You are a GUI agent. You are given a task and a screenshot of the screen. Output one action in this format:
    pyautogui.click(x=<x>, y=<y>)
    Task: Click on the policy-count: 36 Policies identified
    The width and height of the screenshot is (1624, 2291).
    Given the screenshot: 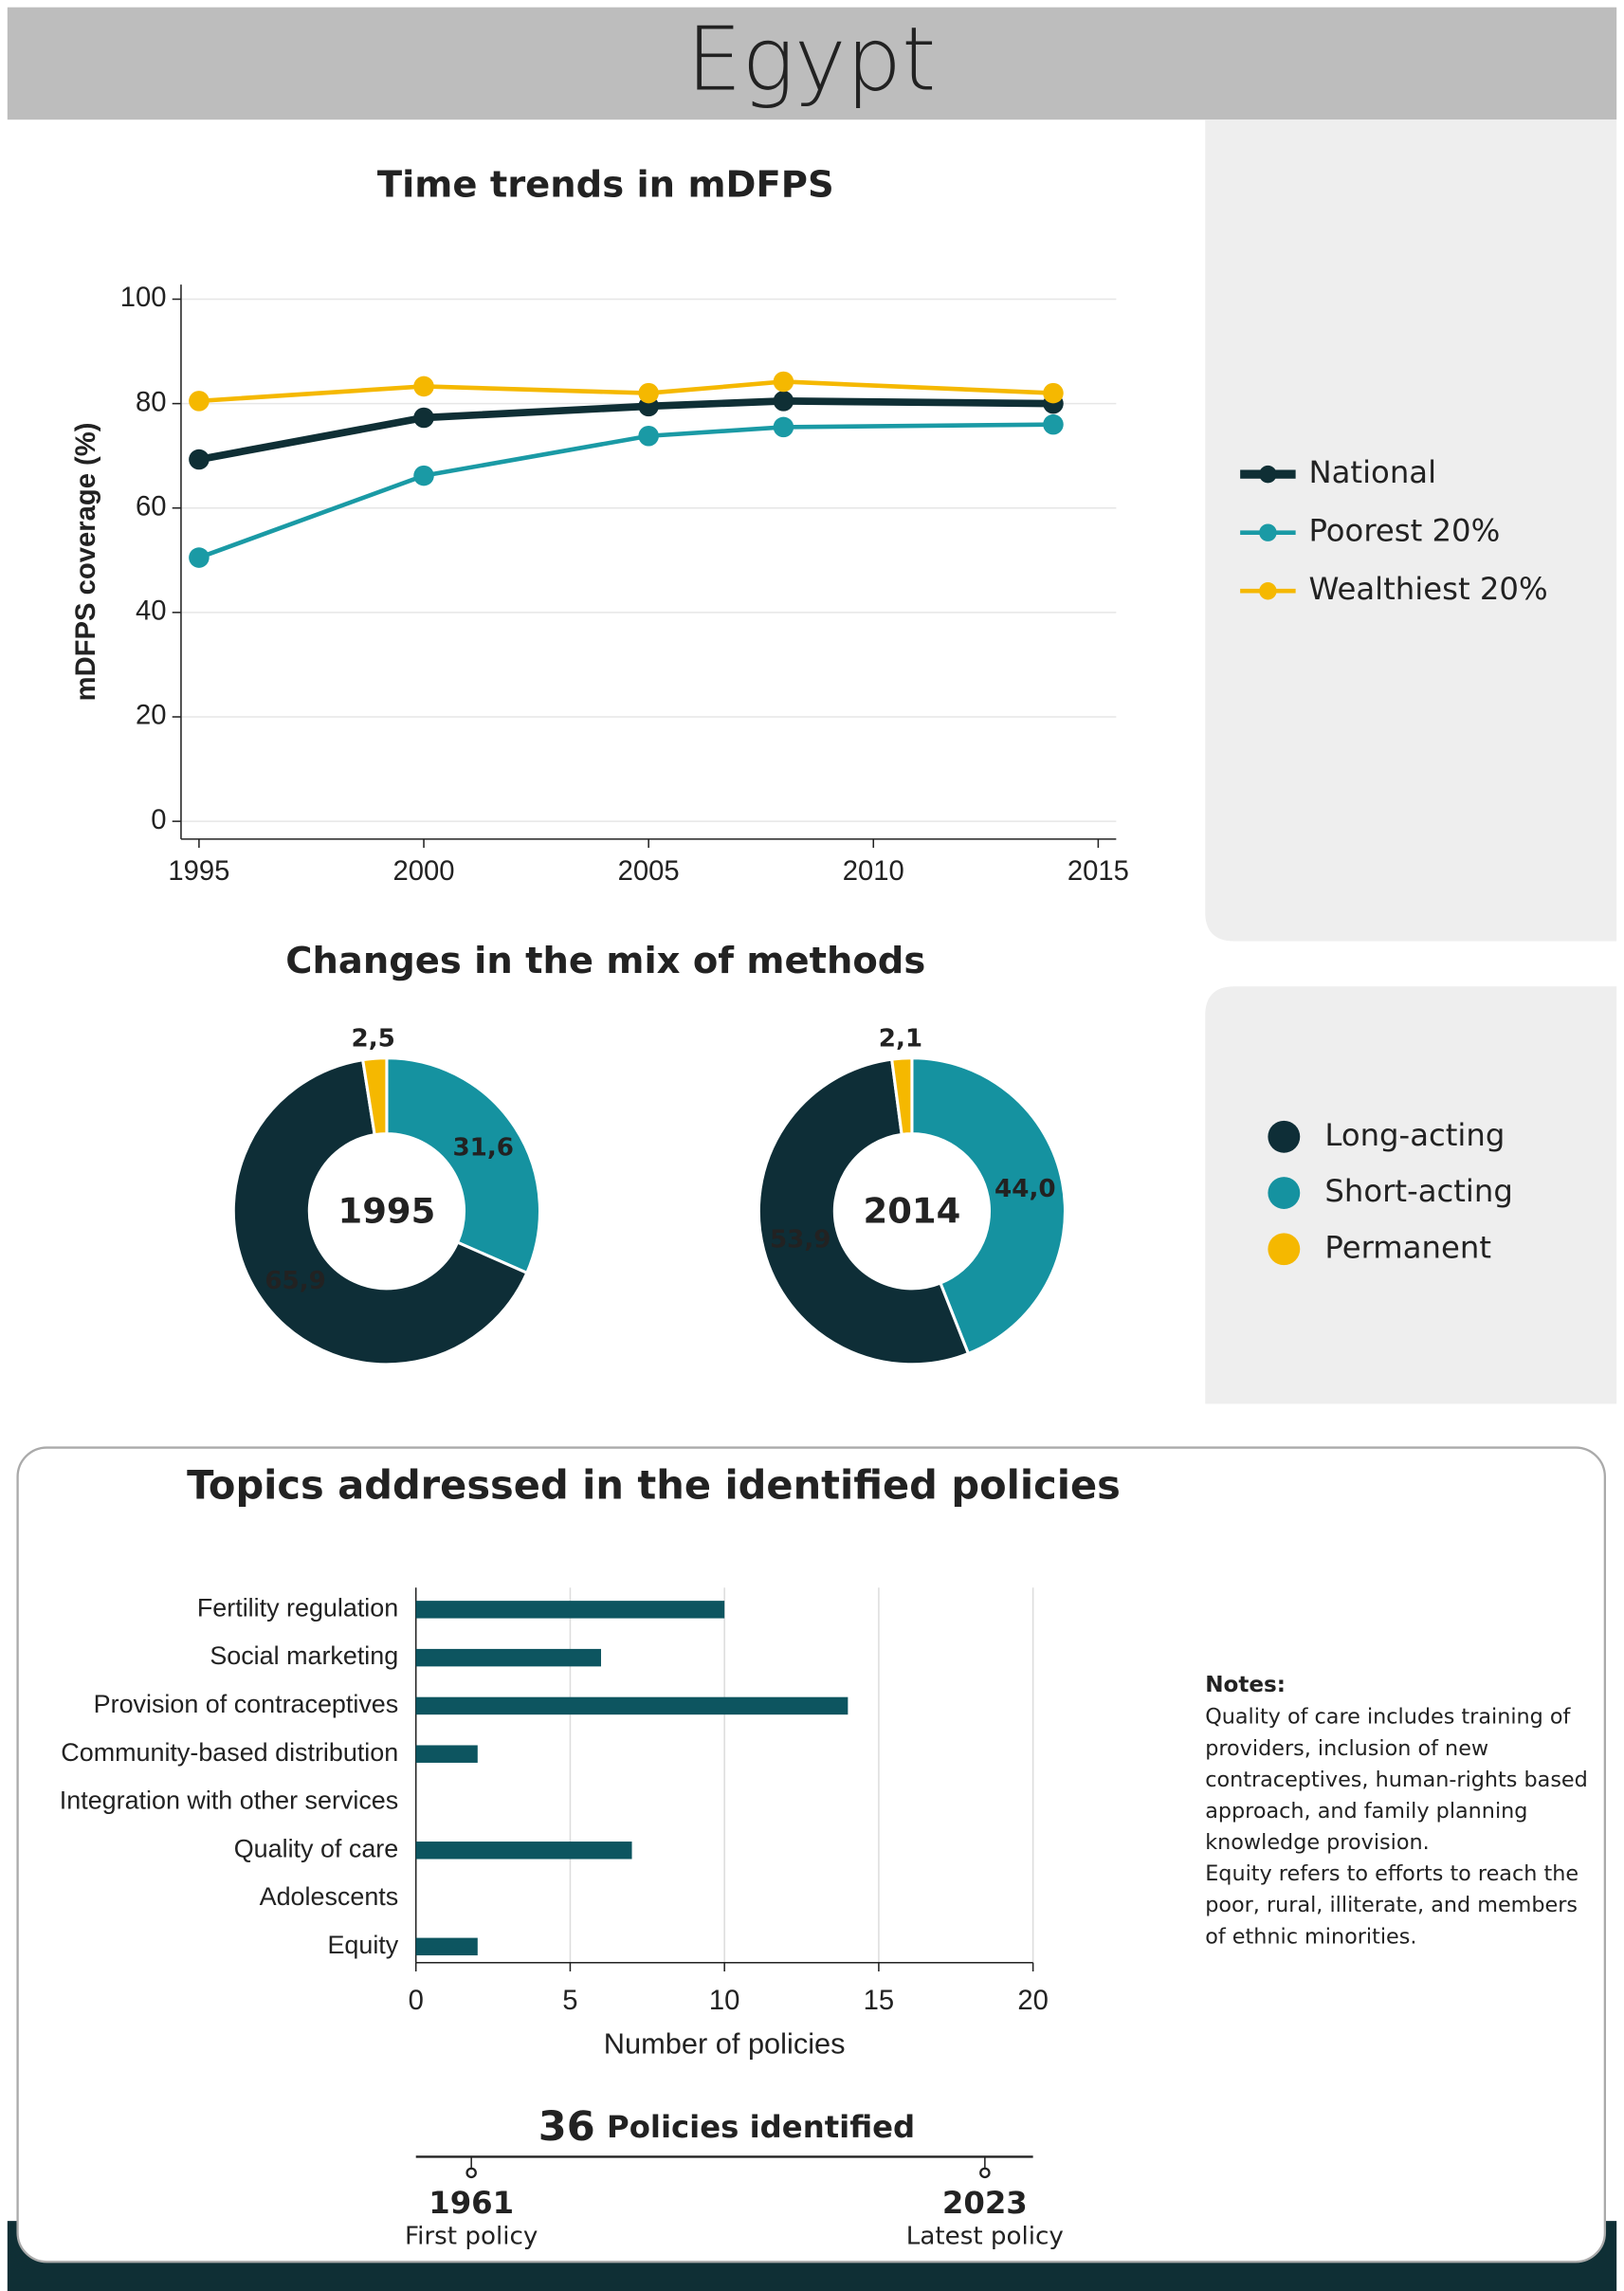 What is the action you would take?
    pyautogui.click(x=726, y=2127)
    